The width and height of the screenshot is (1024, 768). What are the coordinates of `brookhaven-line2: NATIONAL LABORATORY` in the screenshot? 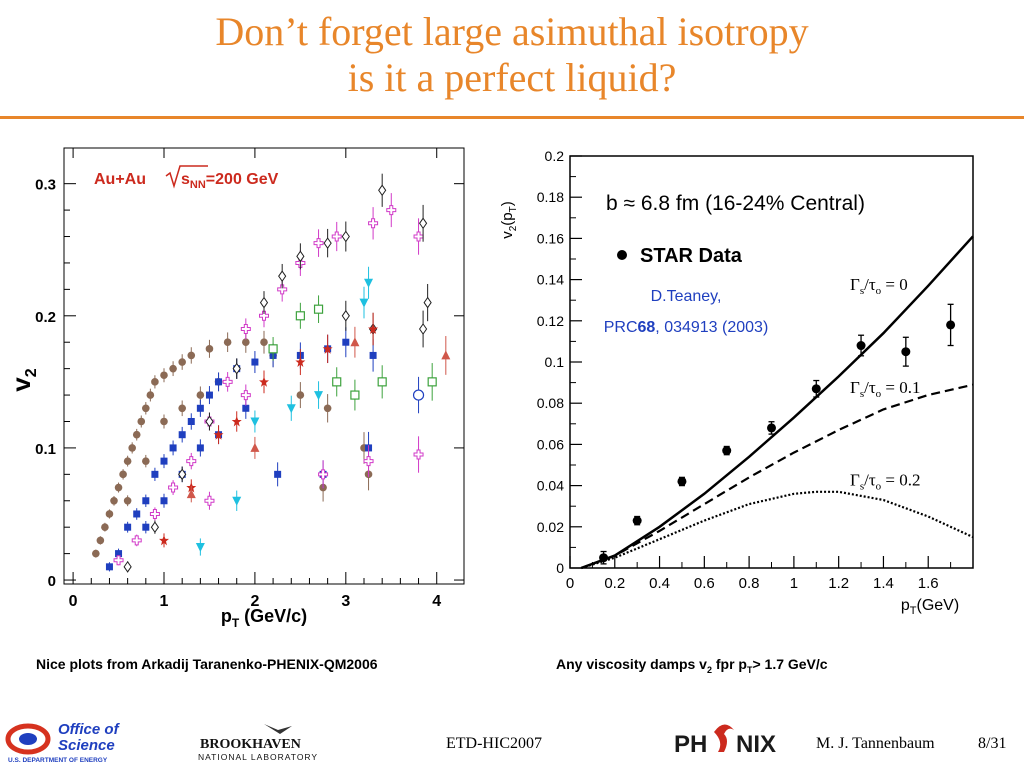 It's located at (258, 757).